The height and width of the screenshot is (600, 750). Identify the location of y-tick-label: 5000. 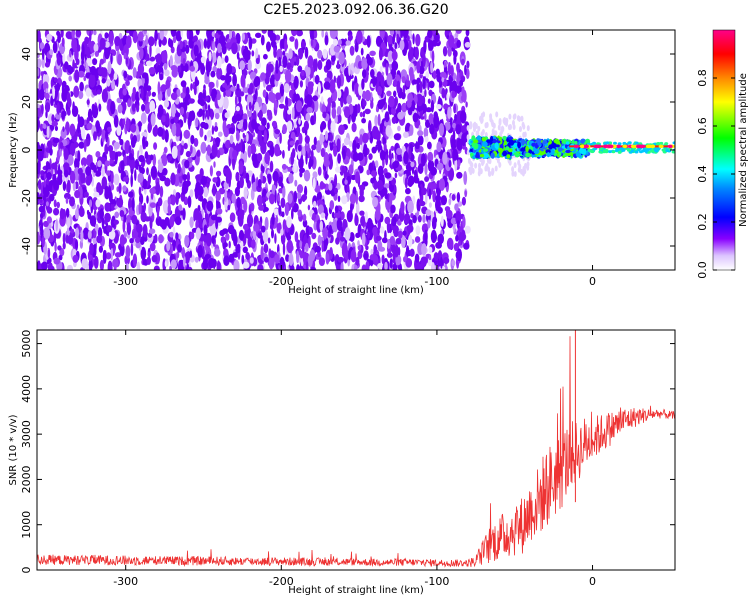
(26, 344).